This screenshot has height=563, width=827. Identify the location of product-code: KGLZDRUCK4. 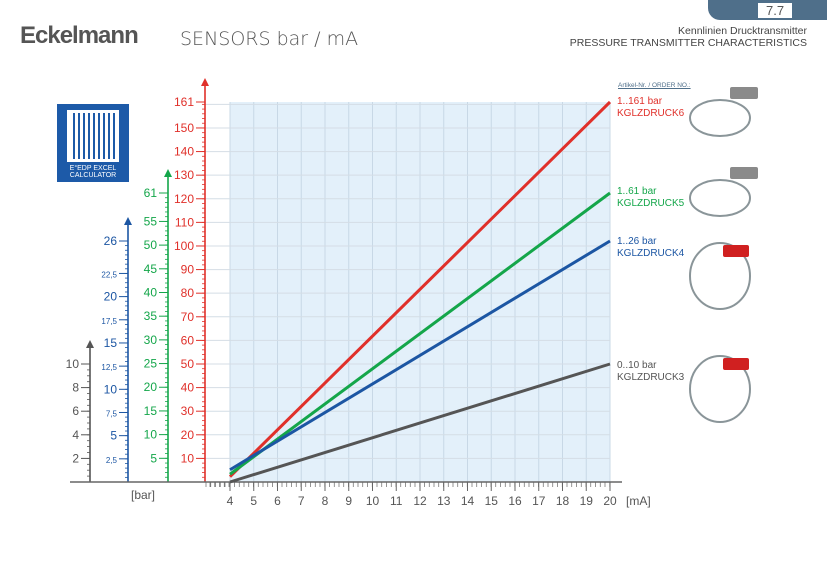
(651, 253).